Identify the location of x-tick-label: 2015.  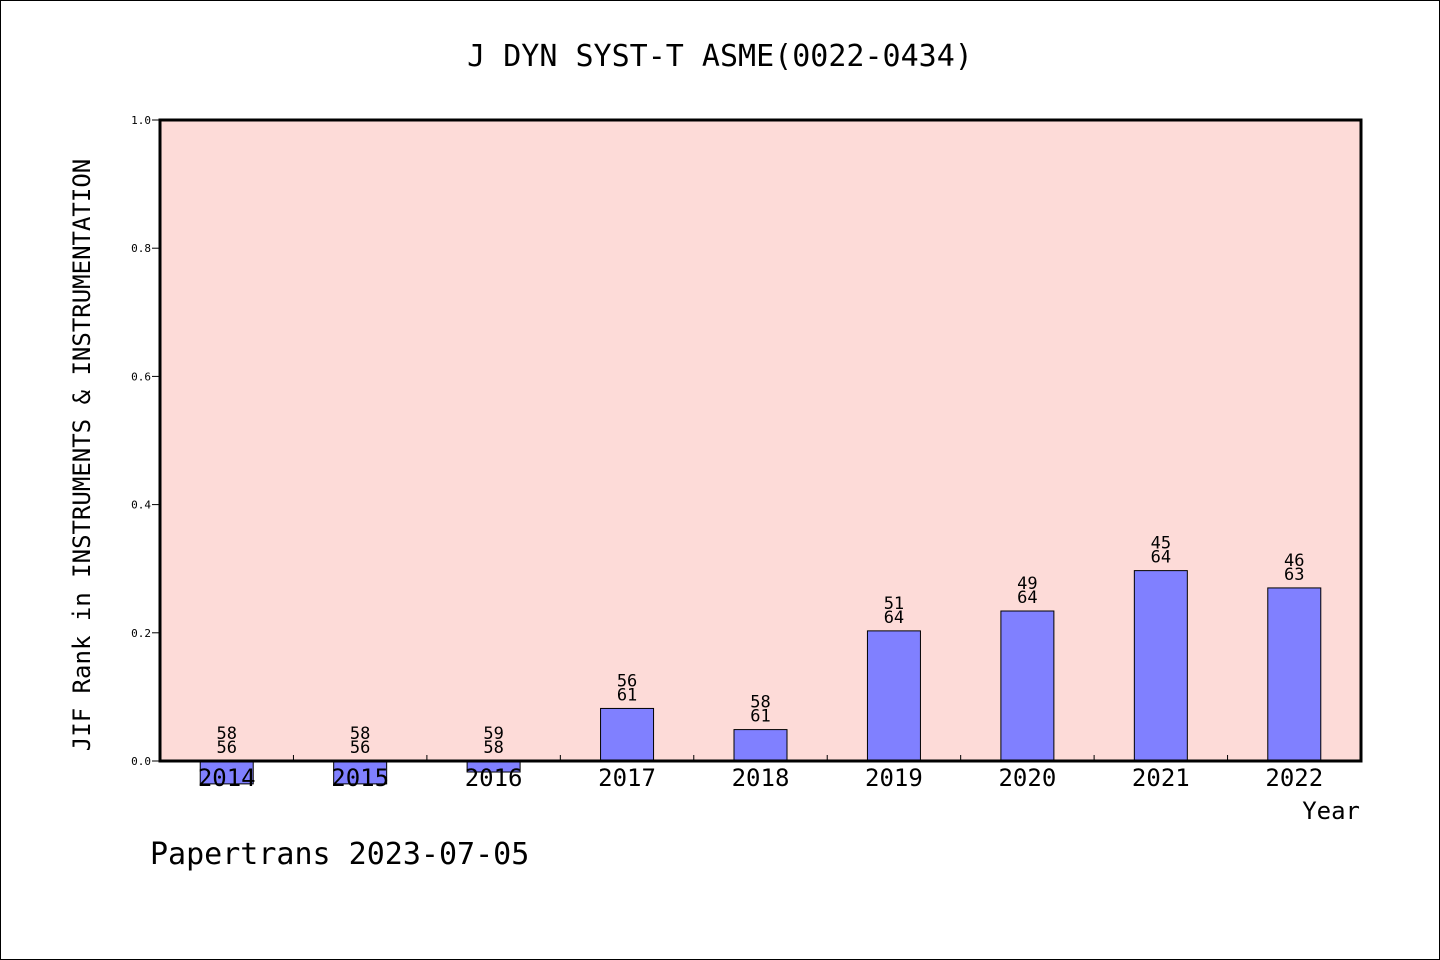
(360, 778).